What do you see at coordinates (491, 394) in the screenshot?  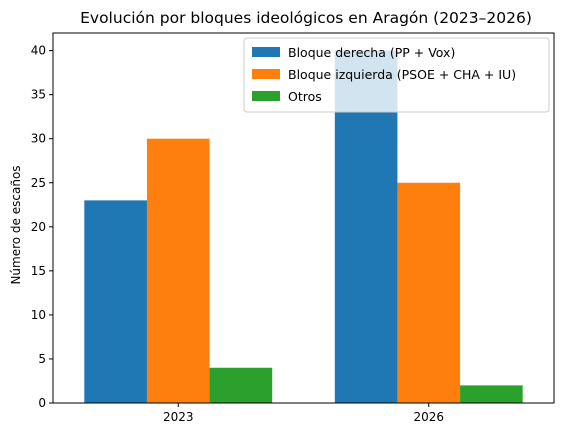 I see `bar-series-2-2026` at bounding box center [491, 394].